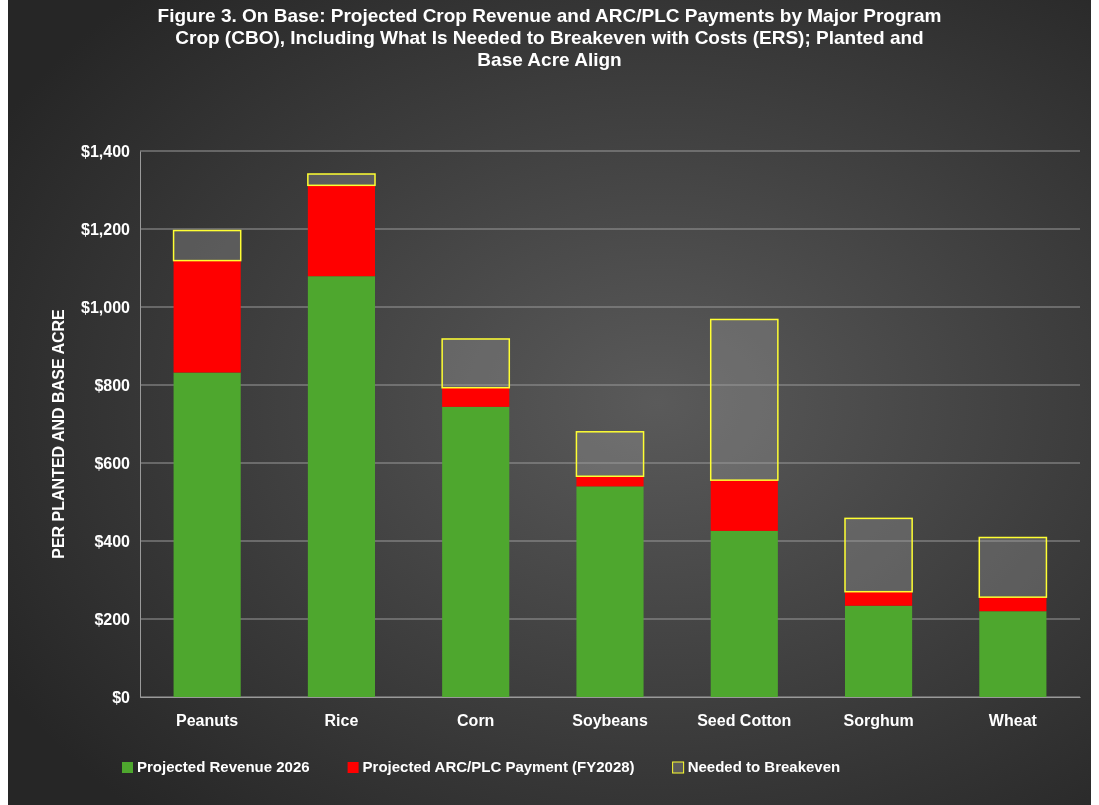  Describe the element at coordinates (764, 766) in the screenshot. I see `legend-label: Needed to Breakeven` at that location.